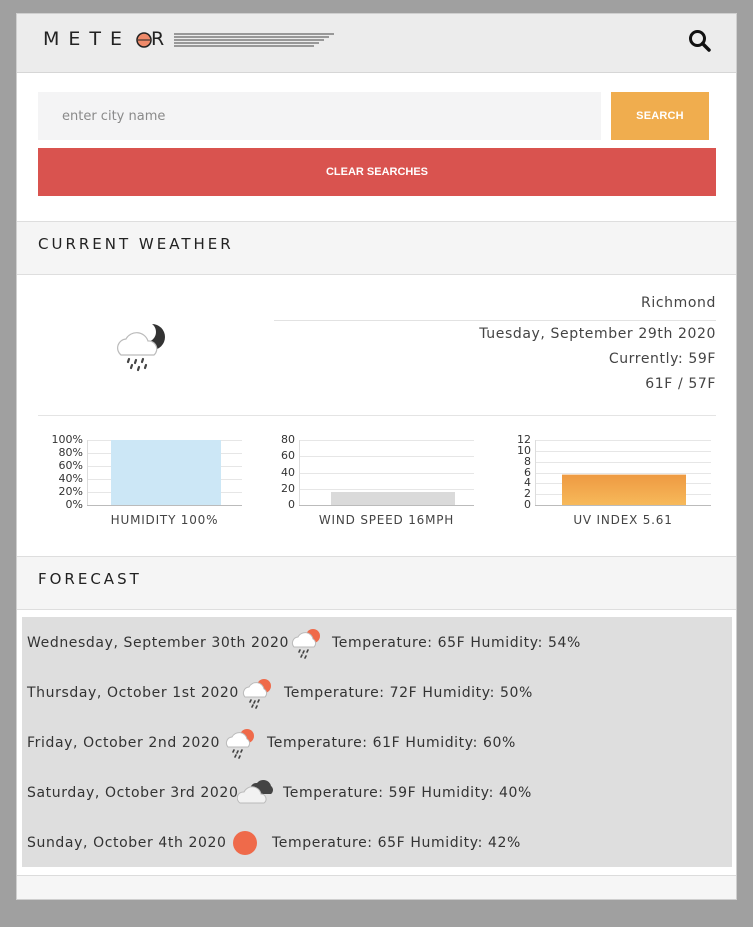 The height and width of the screenshot is (927, 753). What do you see at coordinates (90, 579) in the screenshot?
I see `forecast-title: FORECAST` at bounding box center [90, 579].